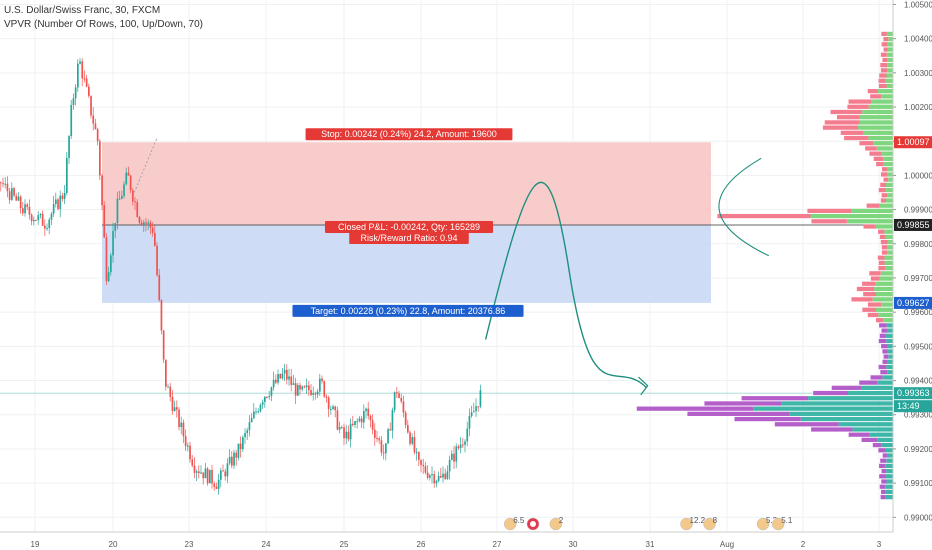 This screenshot has width=932, height=550. What do you see at coordinates (103, 24) in the screenshot?
I see `indicator-title: VPVR (Number Of Rows, 100, Up/Down, 70)` at bounding box center [103, 24].